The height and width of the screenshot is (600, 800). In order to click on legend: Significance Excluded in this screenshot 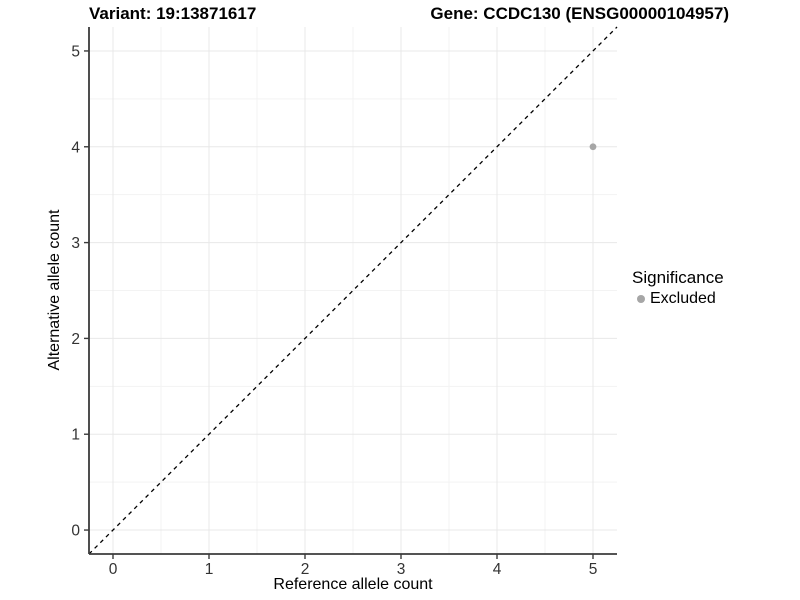, I will do `click(678, 288)`.